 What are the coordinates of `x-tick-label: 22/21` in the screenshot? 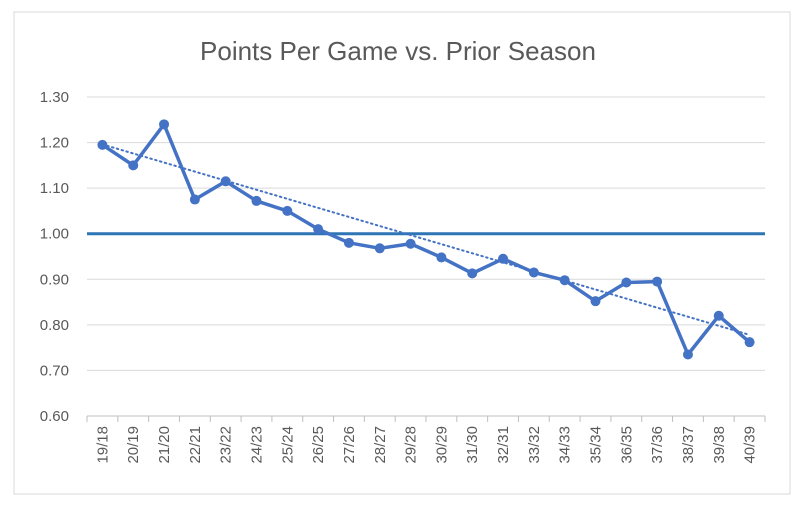 It's located at (195, 445).